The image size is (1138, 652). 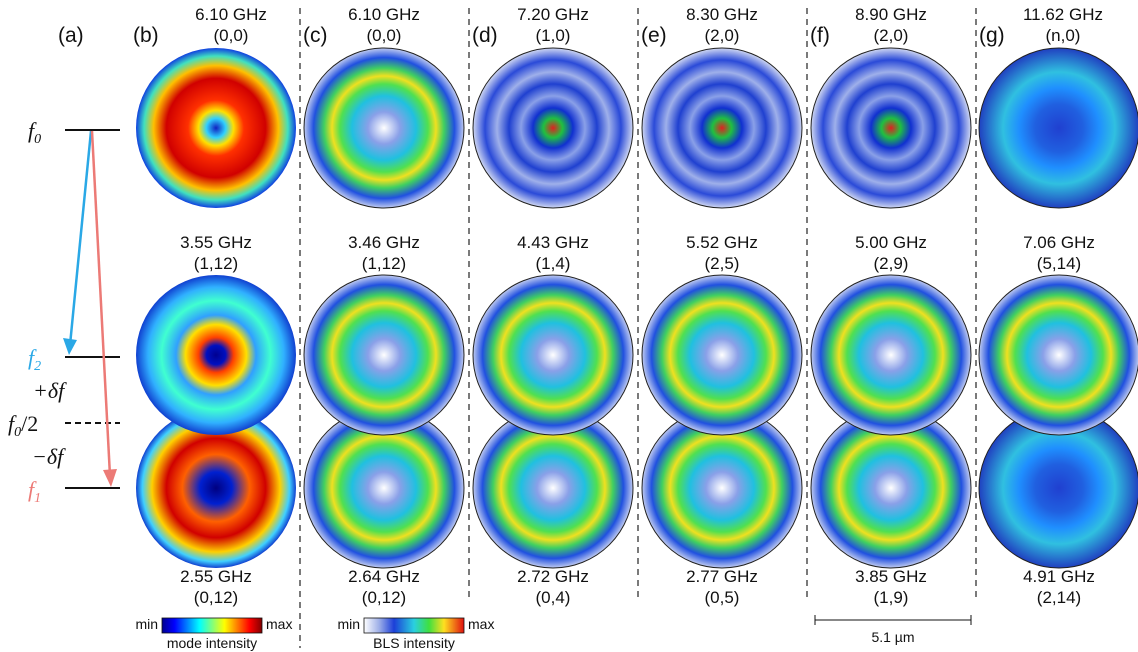 What do you see at coordinates (891, 597) in the screenshot?
I see `bottom-mode-label: (1,9)` at bounding box center [891, 597].